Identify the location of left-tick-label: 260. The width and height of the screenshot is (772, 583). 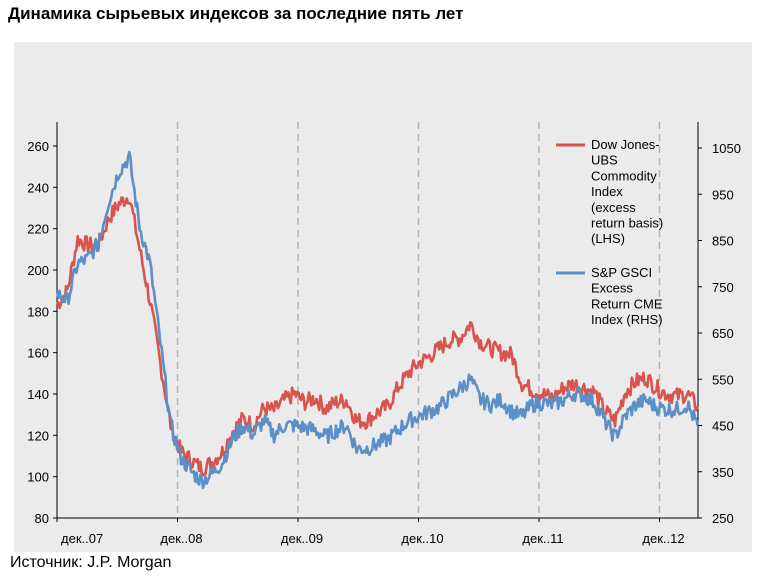
(38, 146).